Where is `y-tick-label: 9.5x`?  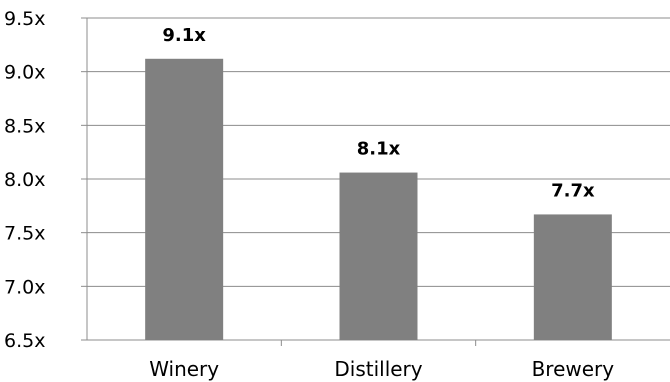 y-tick-label: 9.5x is located at coordinates (24, 19).